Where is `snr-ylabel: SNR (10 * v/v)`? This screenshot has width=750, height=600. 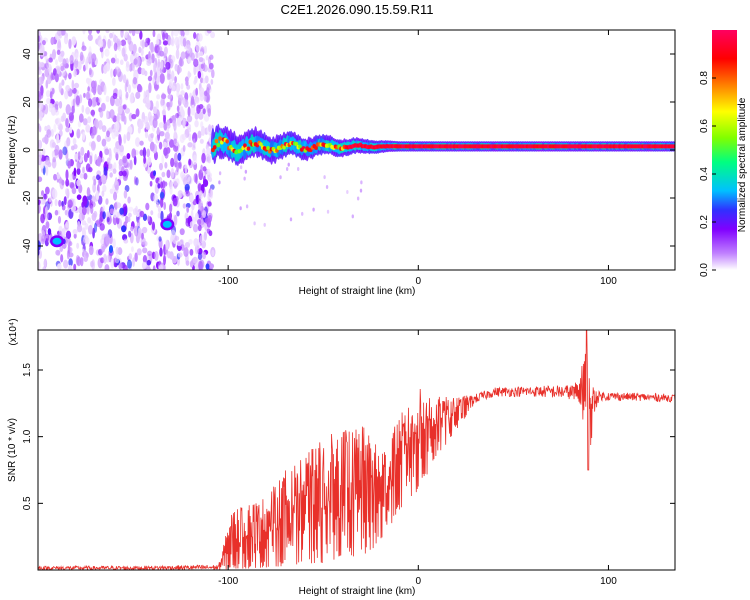 snr-ylabel: SNR (10 * v/v) is located at coordinates (12, 450).